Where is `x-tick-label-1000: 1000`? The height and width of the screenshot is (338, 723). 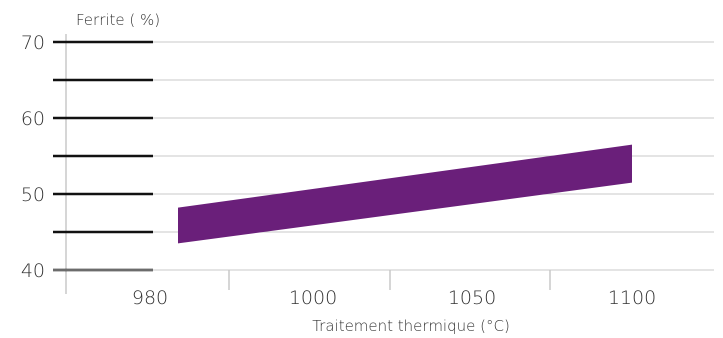
x-tick-label-1000: 1000 is located at coordinates (313, 298).